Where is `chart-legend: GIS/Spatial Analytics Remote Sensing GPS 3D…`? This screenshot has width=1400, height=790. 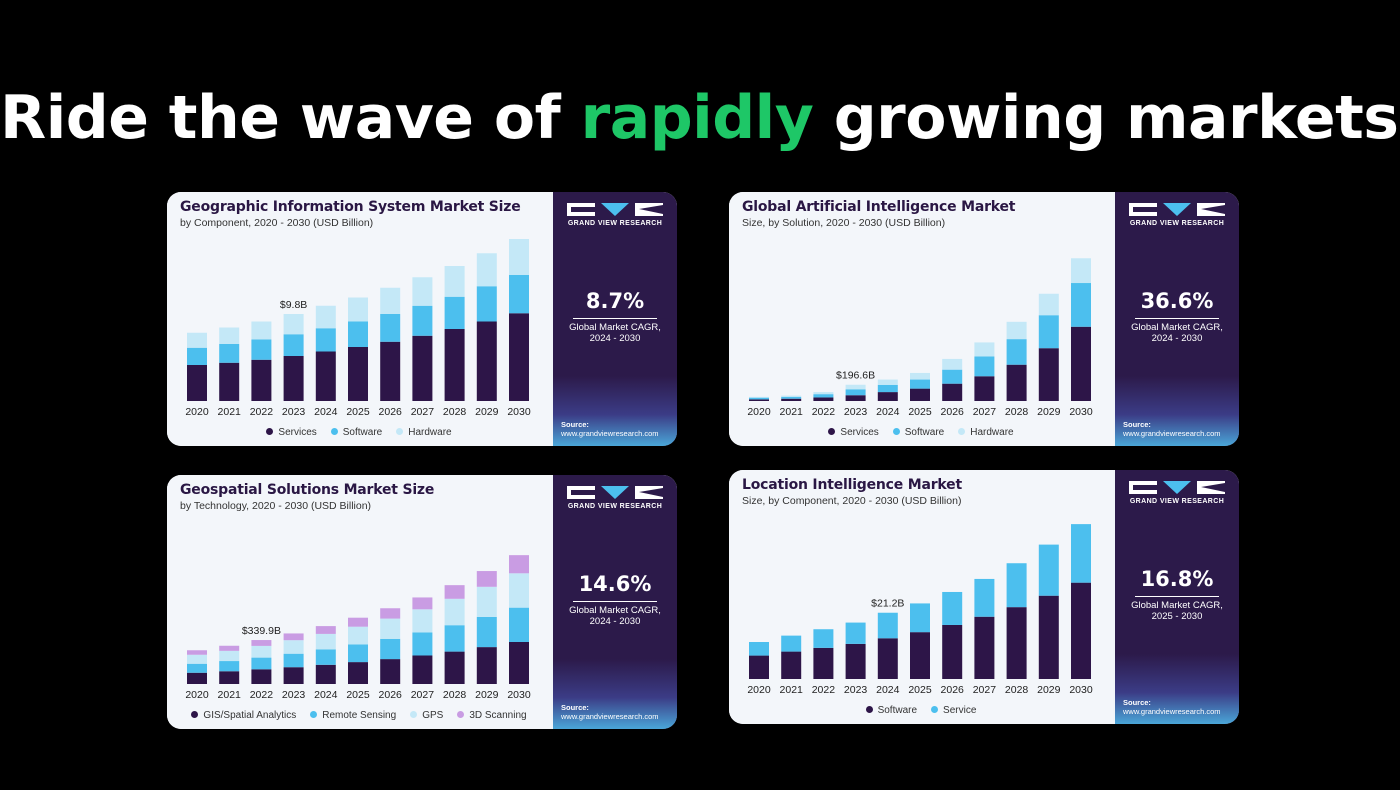 chart-legend: GIS/Spatial Analytics Remote Sensing GPS 3D… is located at coordinates (359, 715).